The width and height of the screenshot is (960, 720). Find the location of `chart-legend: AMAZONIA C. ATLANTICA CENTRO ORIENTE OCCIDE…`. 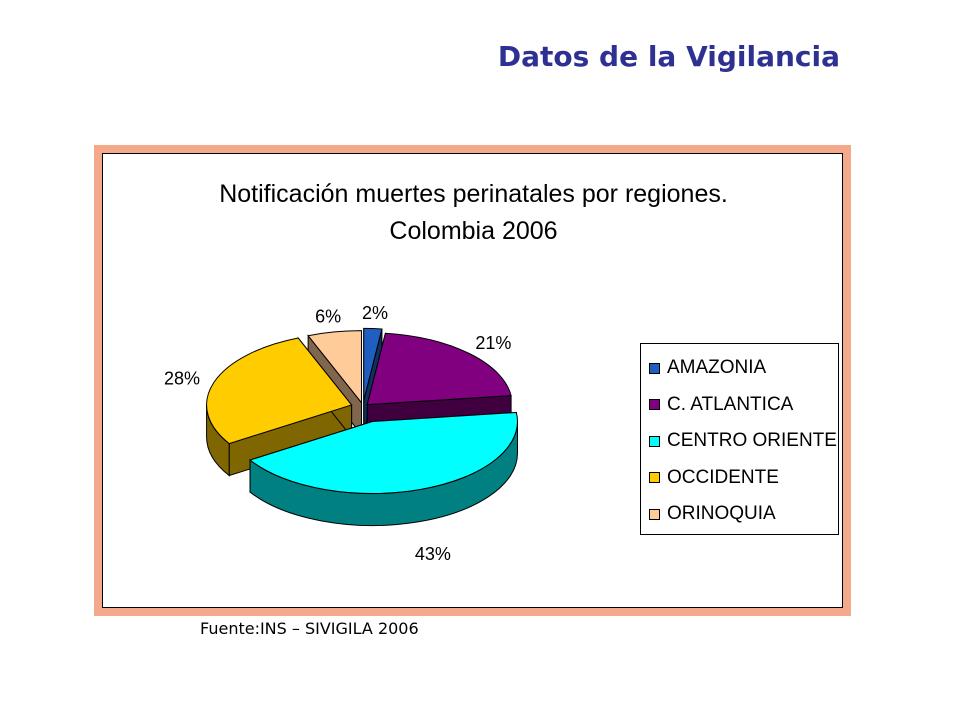

chart-legend: AMAZONIA C. ATLANTICA CENTRO ORIENTE OCCIDE… is located at coordinates (739, 439).